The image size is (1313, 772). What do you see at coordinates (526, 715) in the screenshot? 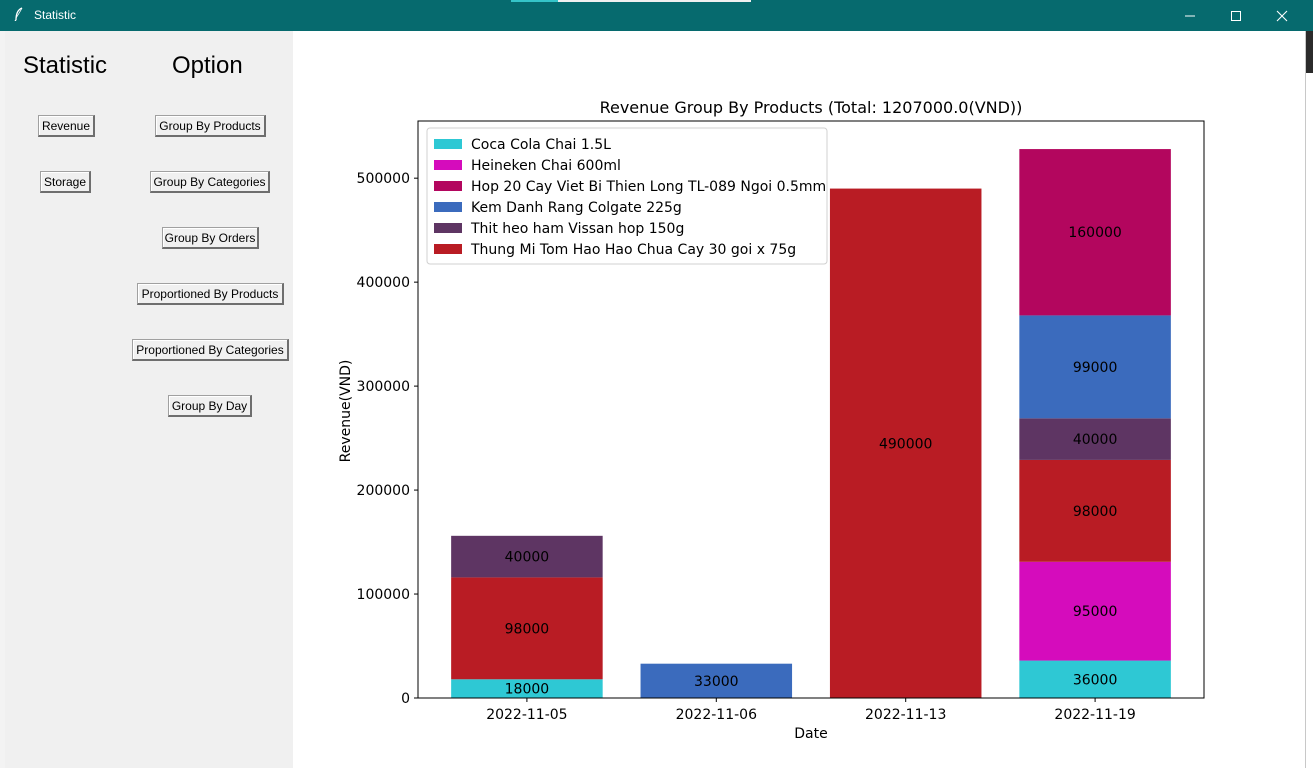
I see `x-tick-label: 2022-11-05` at bounding box center [526, 715].